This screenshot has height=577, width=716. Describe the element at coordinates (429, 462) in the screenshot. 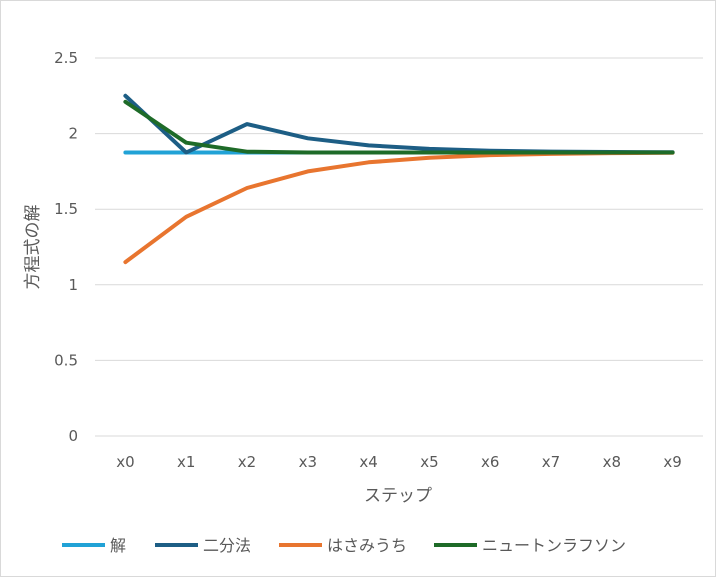

I see `x-tick-label: x5` at that location.